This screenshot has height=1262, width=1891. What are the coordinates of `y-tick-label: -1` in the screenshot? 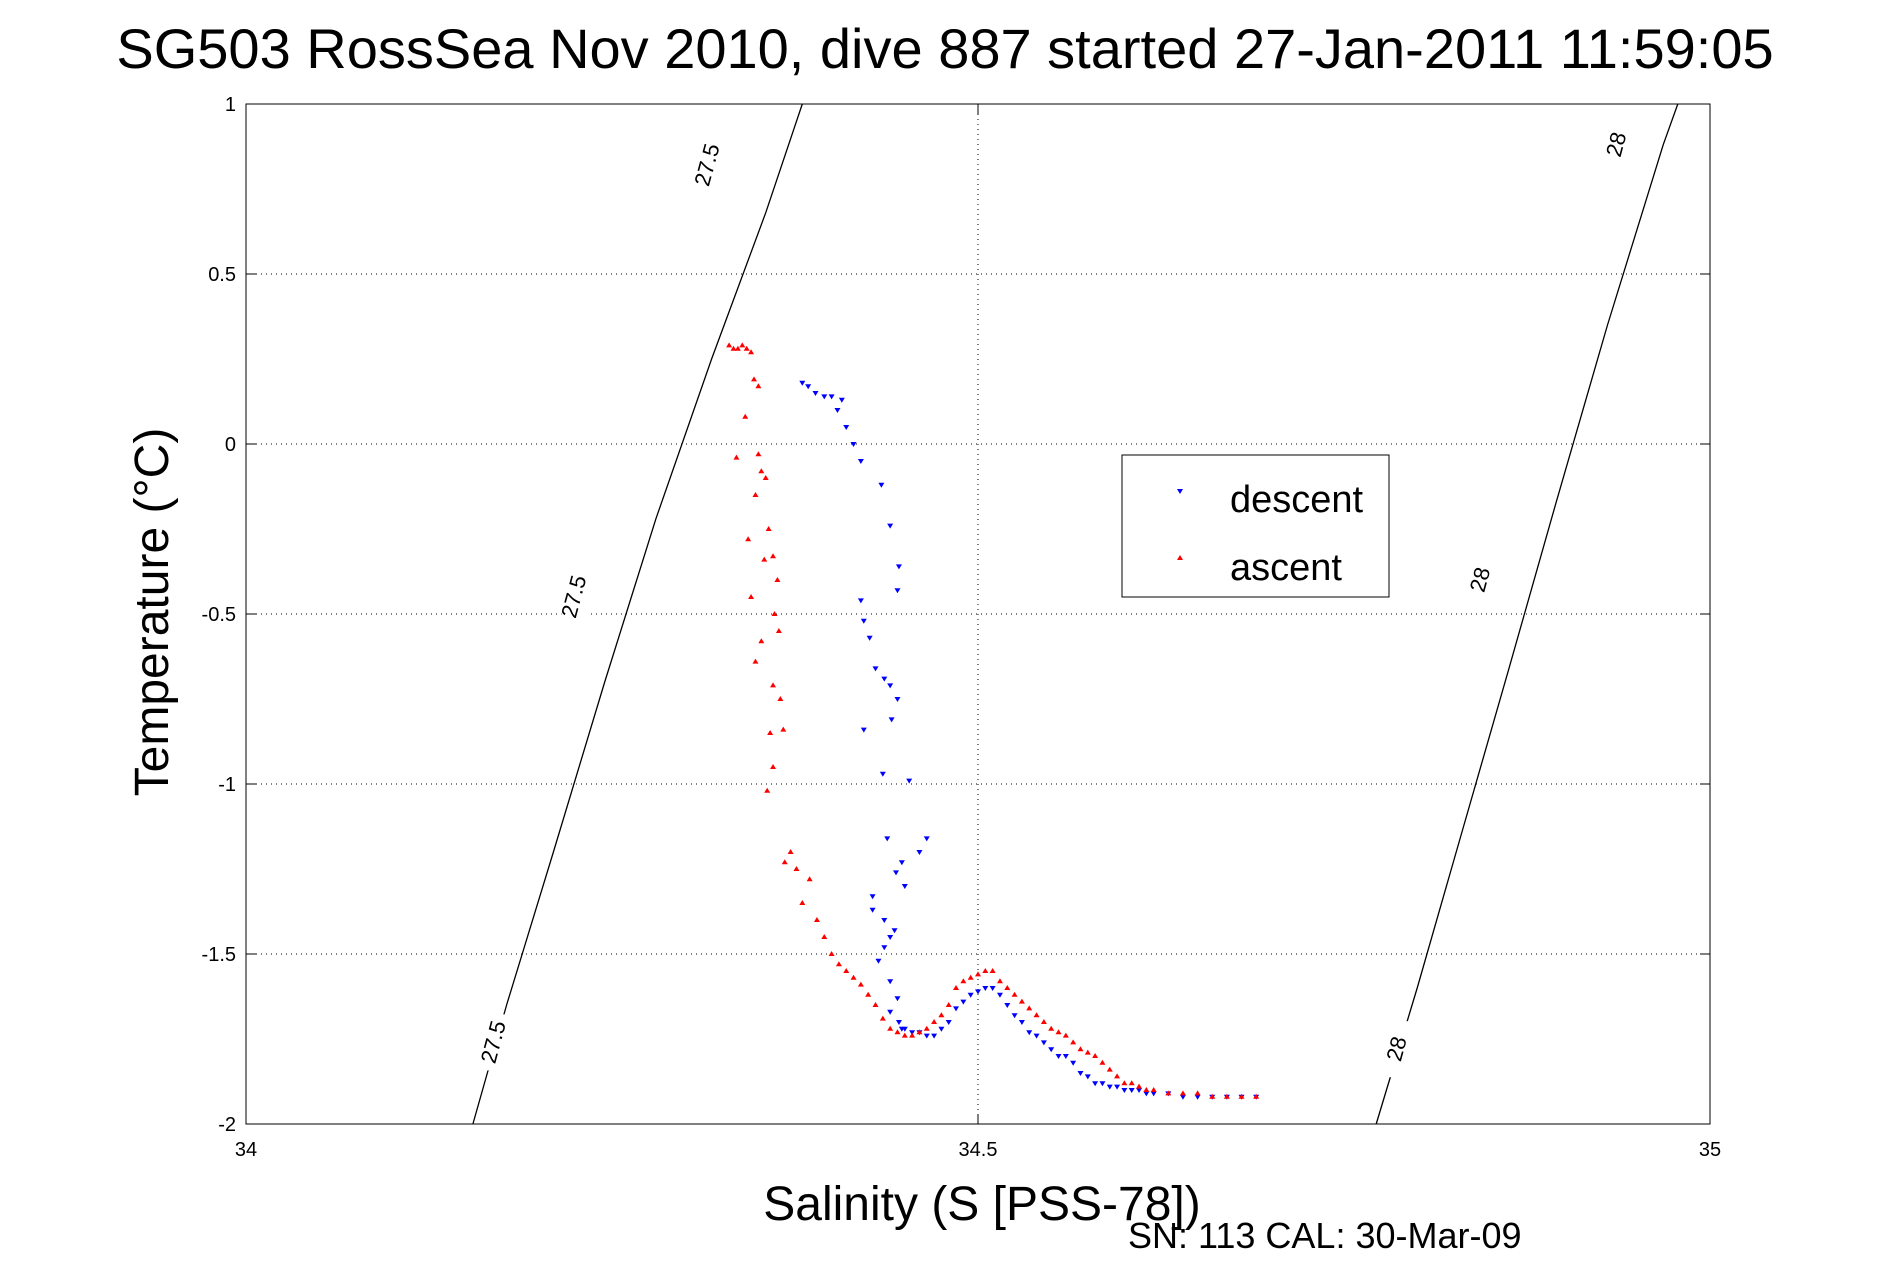 It's located at (227, 785).